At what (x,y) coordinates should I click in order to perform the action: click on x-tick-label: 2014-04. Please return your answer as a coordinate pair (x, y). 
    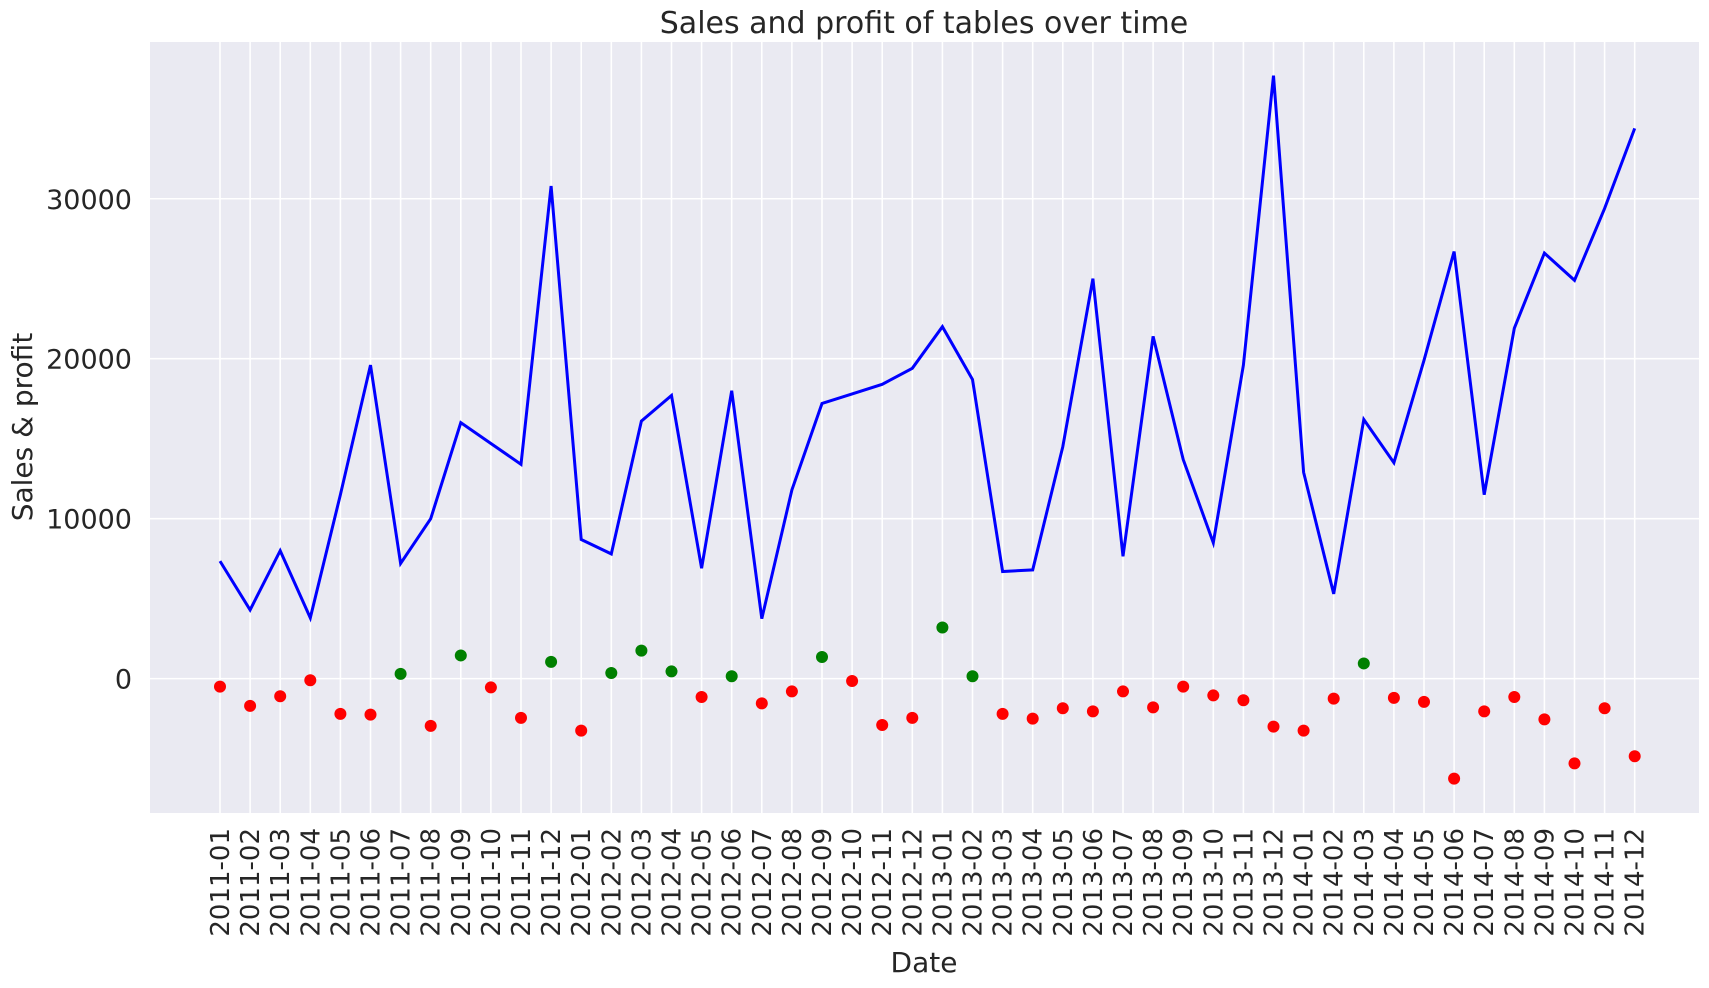
    Looking at the image, I should click on (1395, 882).